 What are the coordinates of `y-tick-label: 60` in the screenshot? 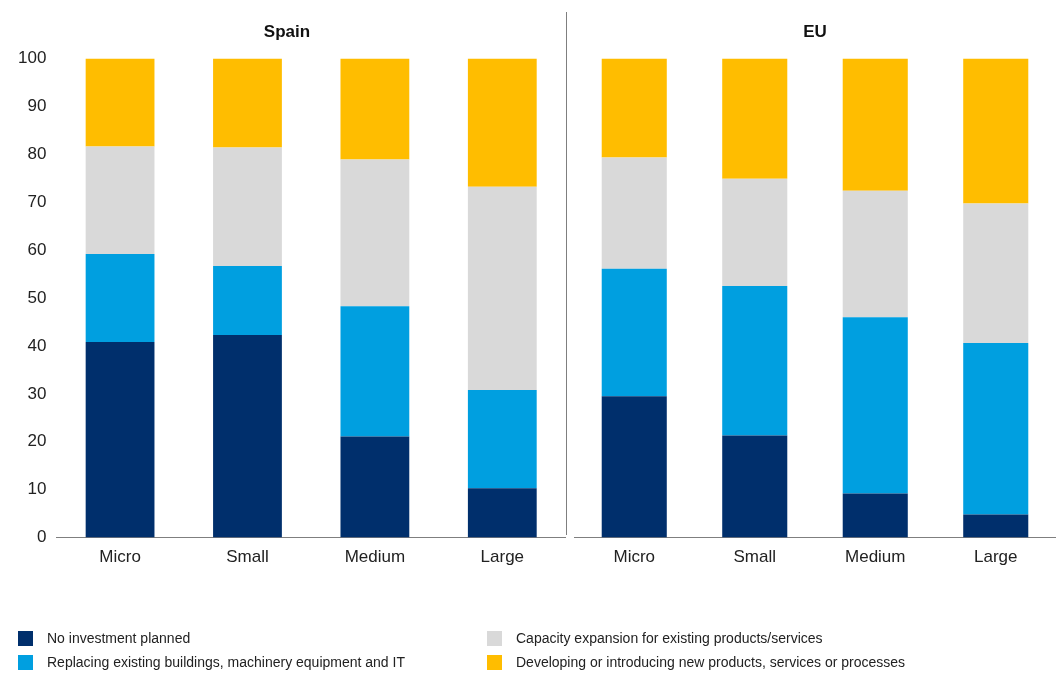 It's located at (37, 249).